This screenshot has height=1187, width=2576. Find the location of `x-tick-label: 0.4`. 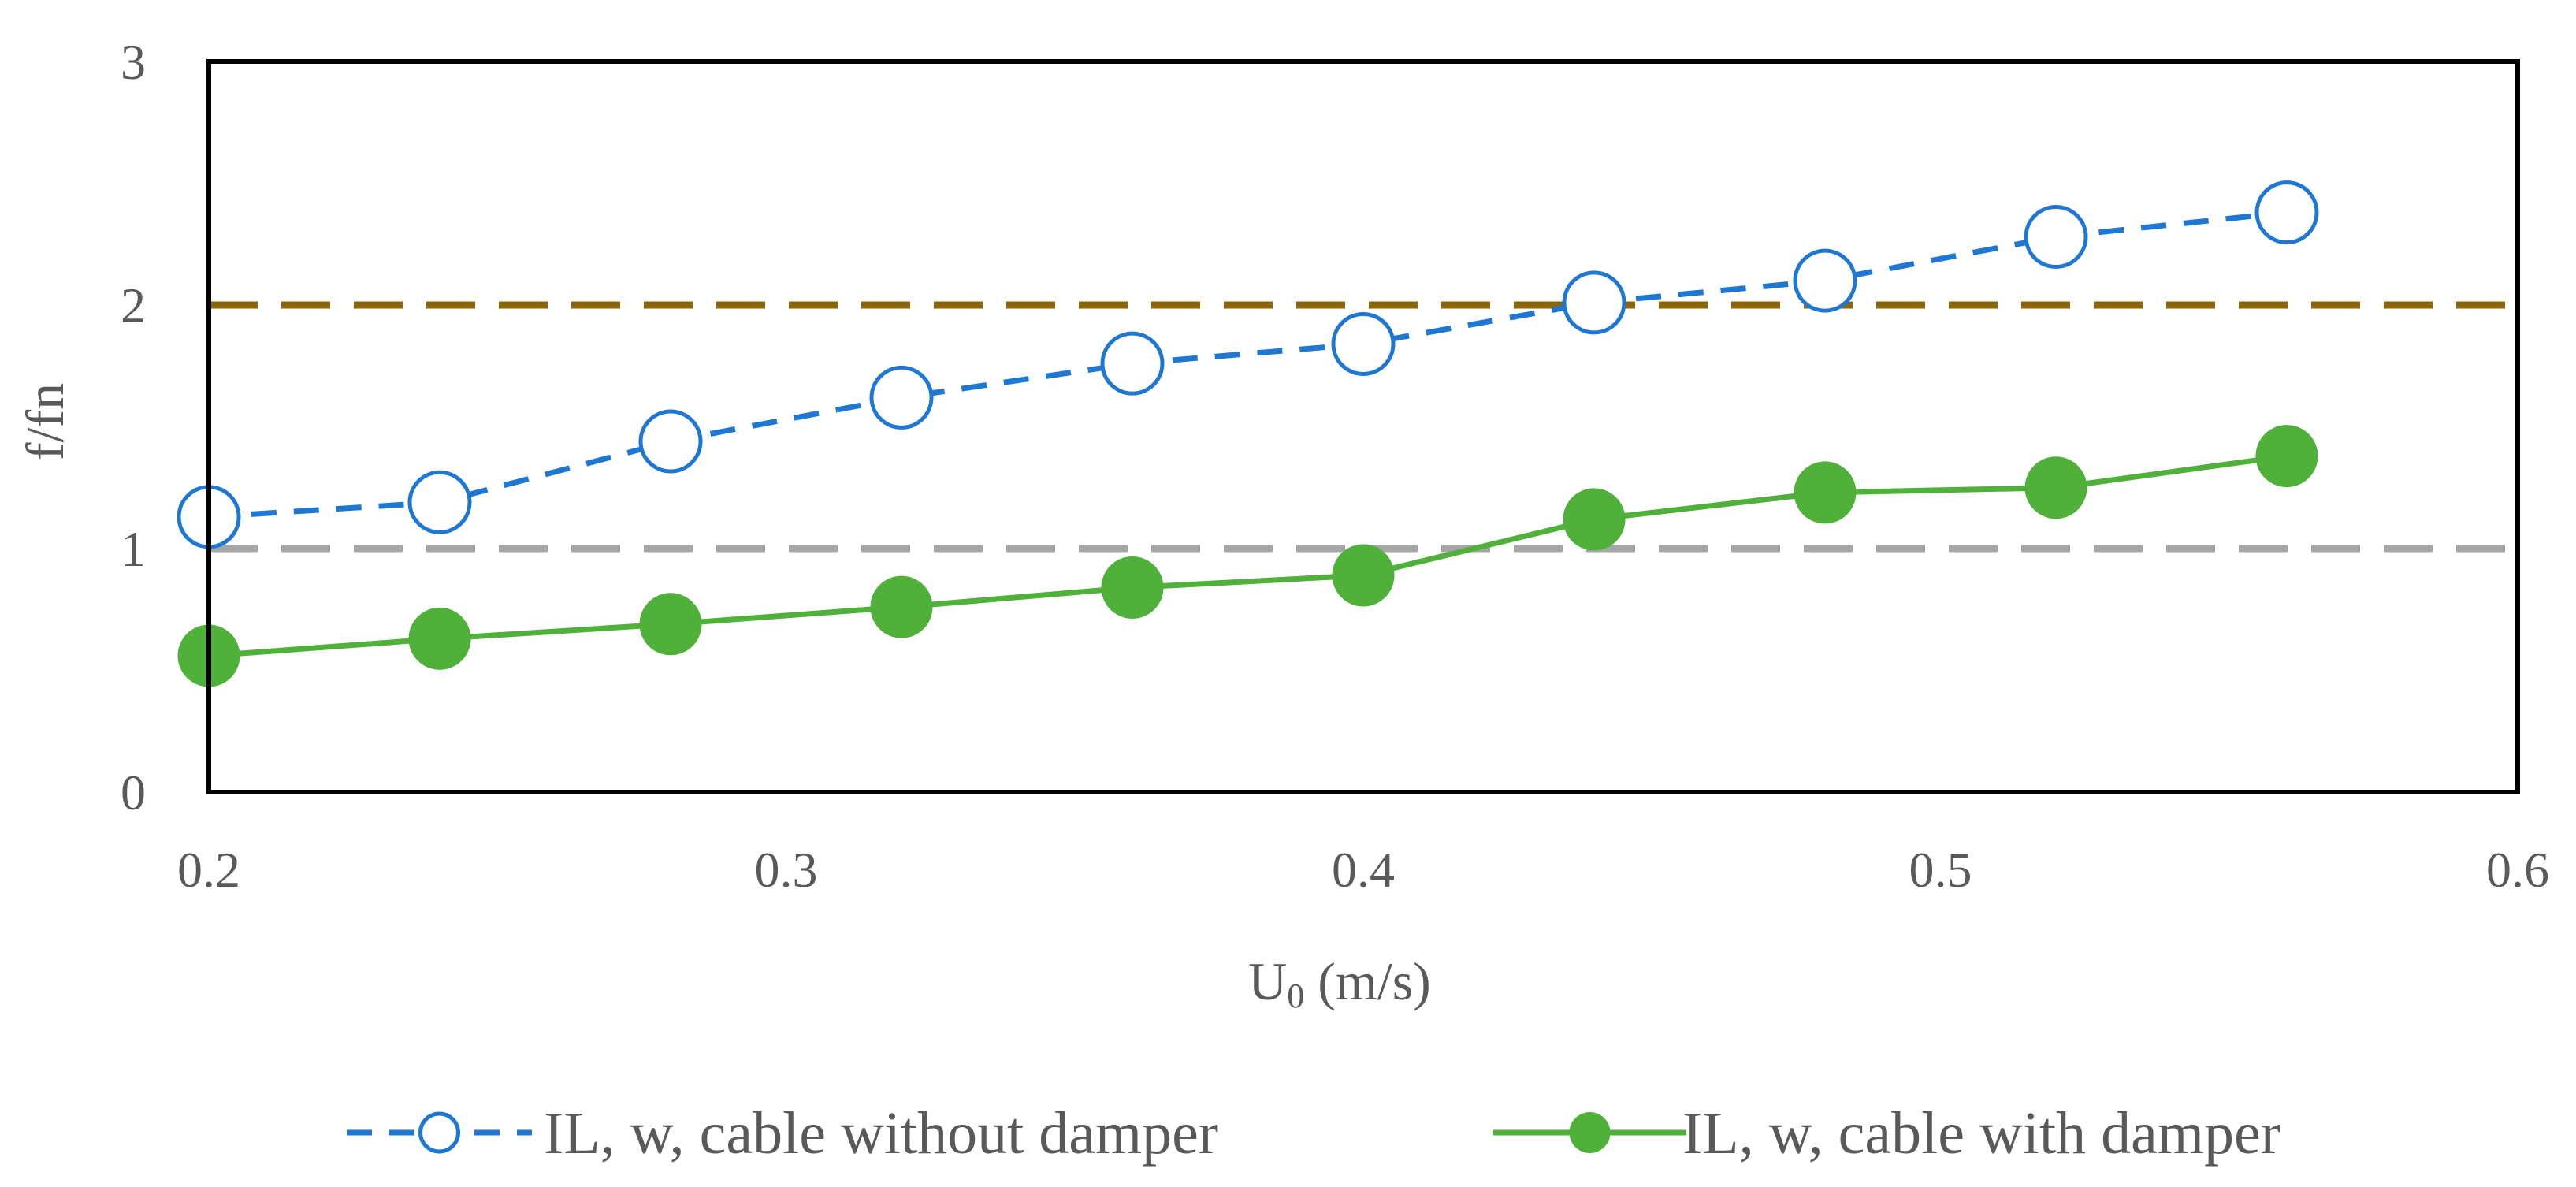

x-tick-label: 0.4 is located at coordinates (1363, 870).